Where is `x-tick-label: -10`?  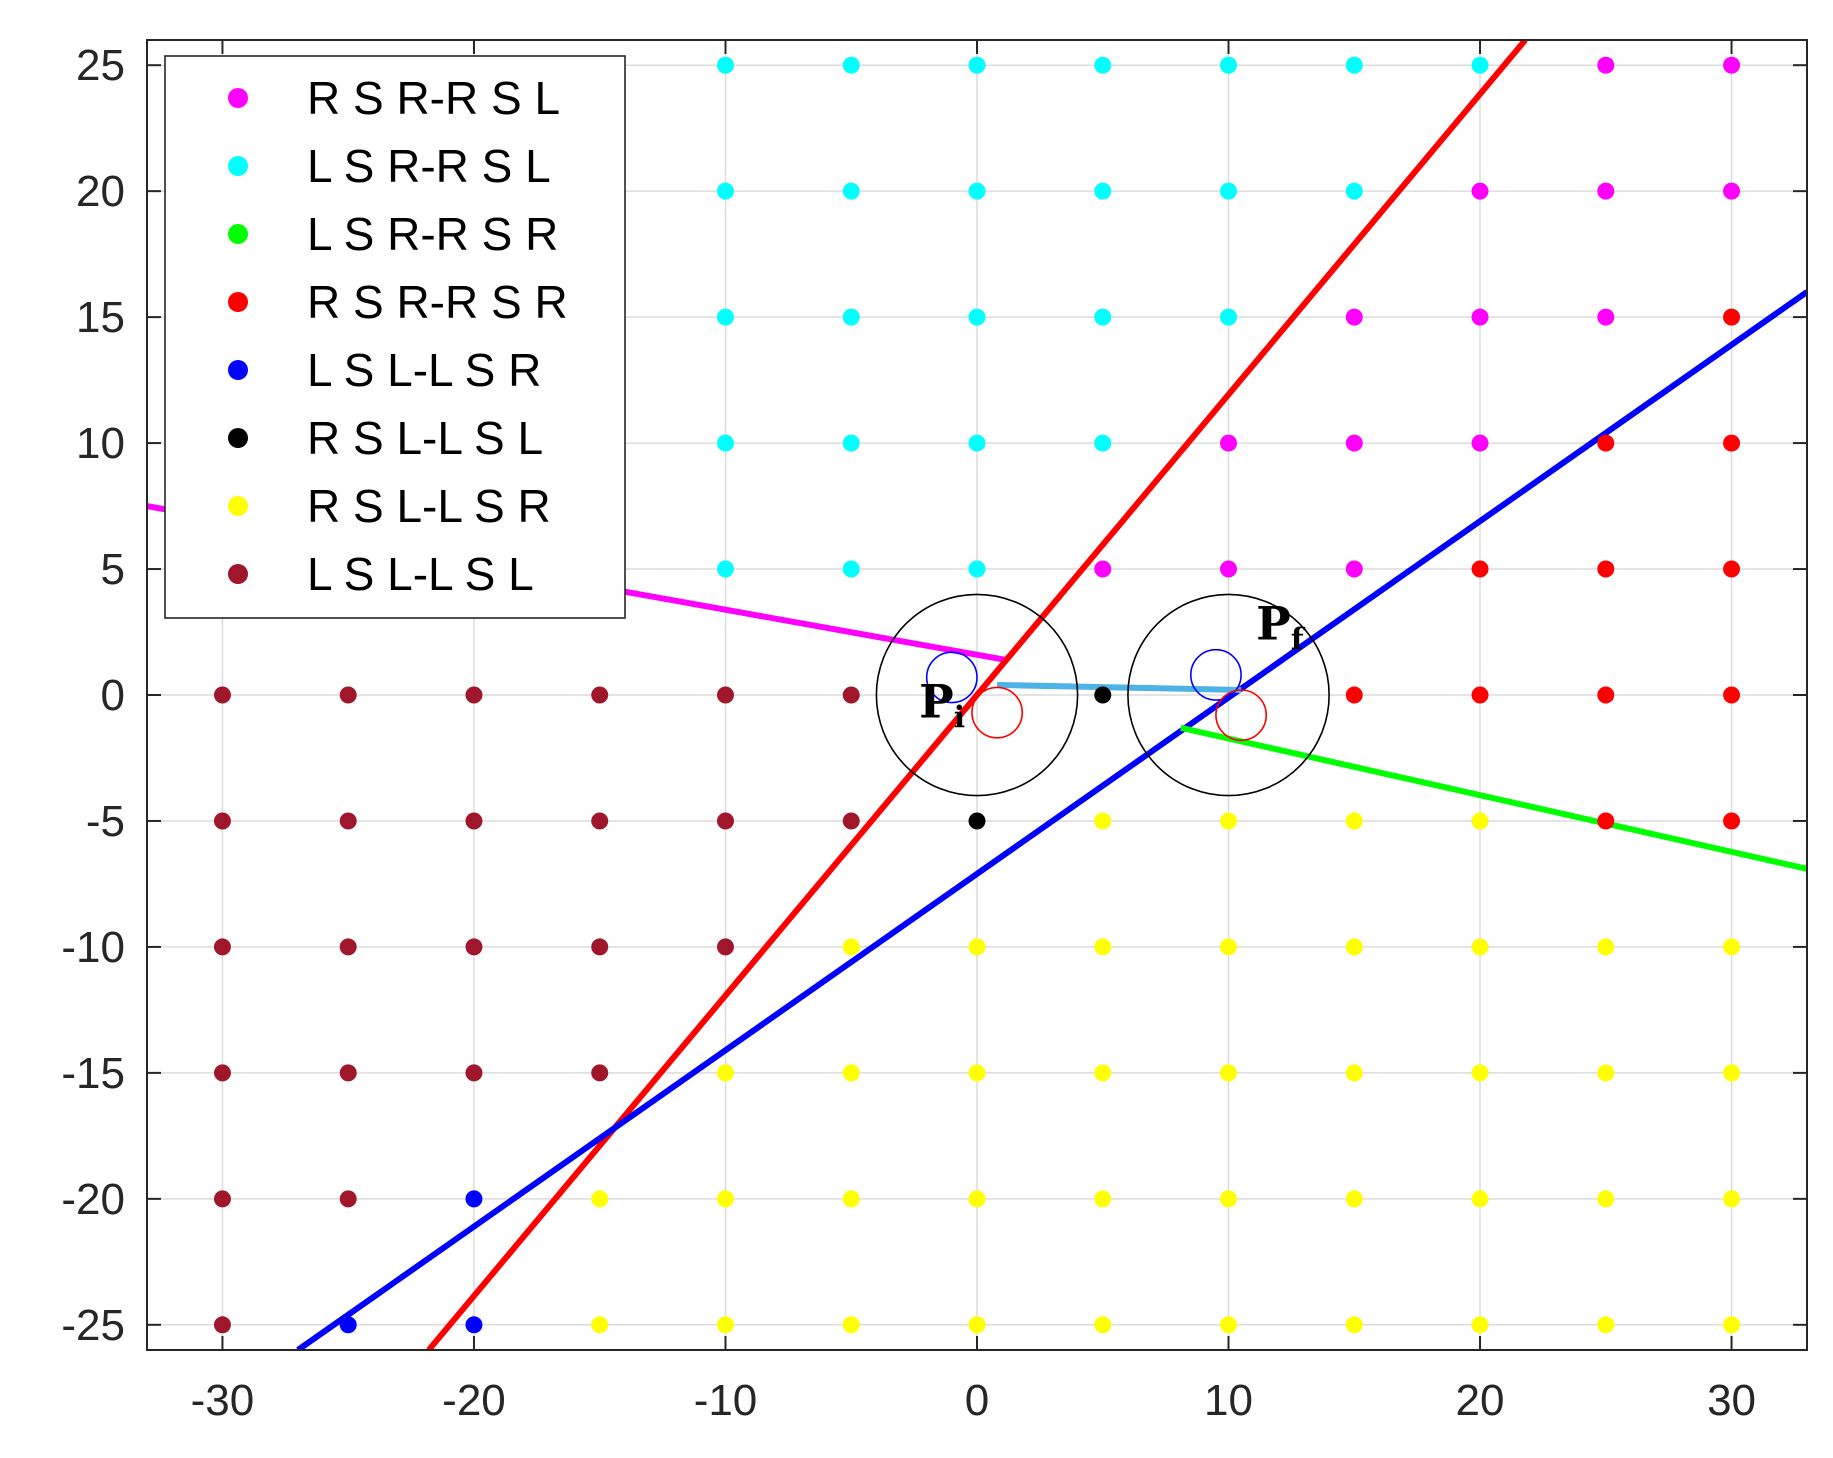 x-tick-label: -10 is located at coordinates (726, 1400).